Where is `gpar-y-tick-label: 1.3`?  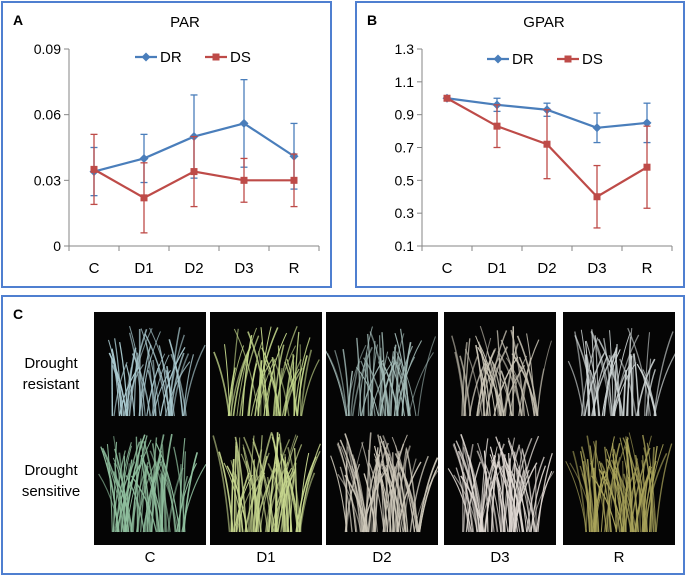
gpar-y-tick-label: 1.3 is located at coordinates (405, 49).